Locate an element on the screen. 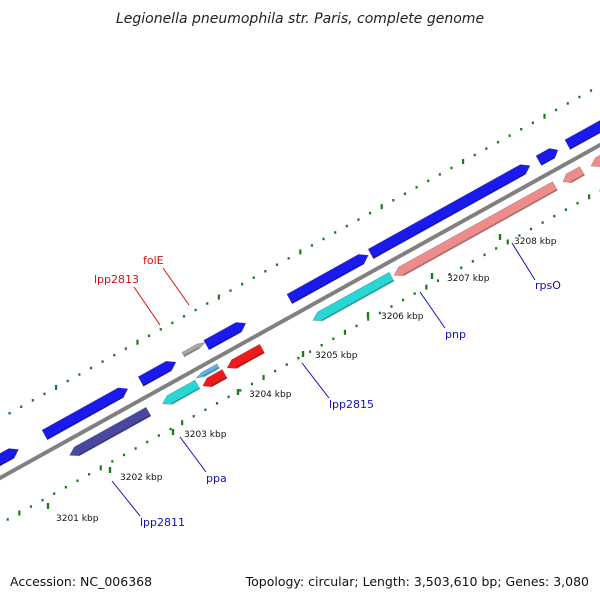  gene-arrow-rev-i is located at coordinates (595, 160).